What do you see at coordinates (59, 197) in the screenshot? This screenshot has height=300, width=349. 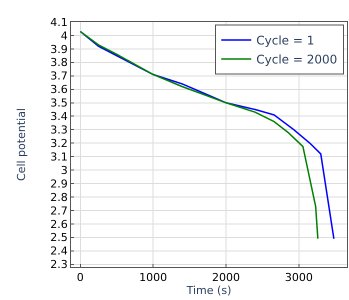 I see `y-tick-label: 2.8` at bounding box center [59, 197].